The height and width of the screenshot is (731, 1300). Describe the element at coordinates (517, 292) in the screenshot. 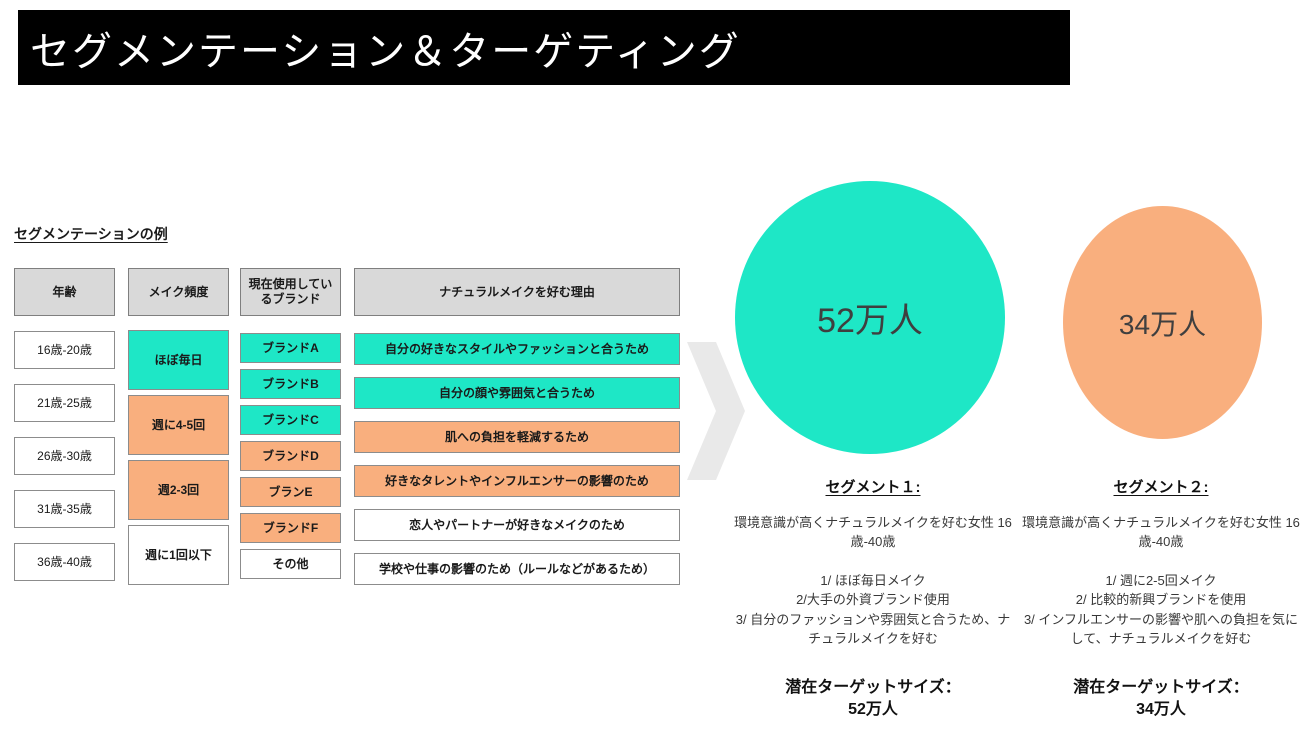

I see `column-header-reason: ナチュラルメイクを好む理由` at that location.